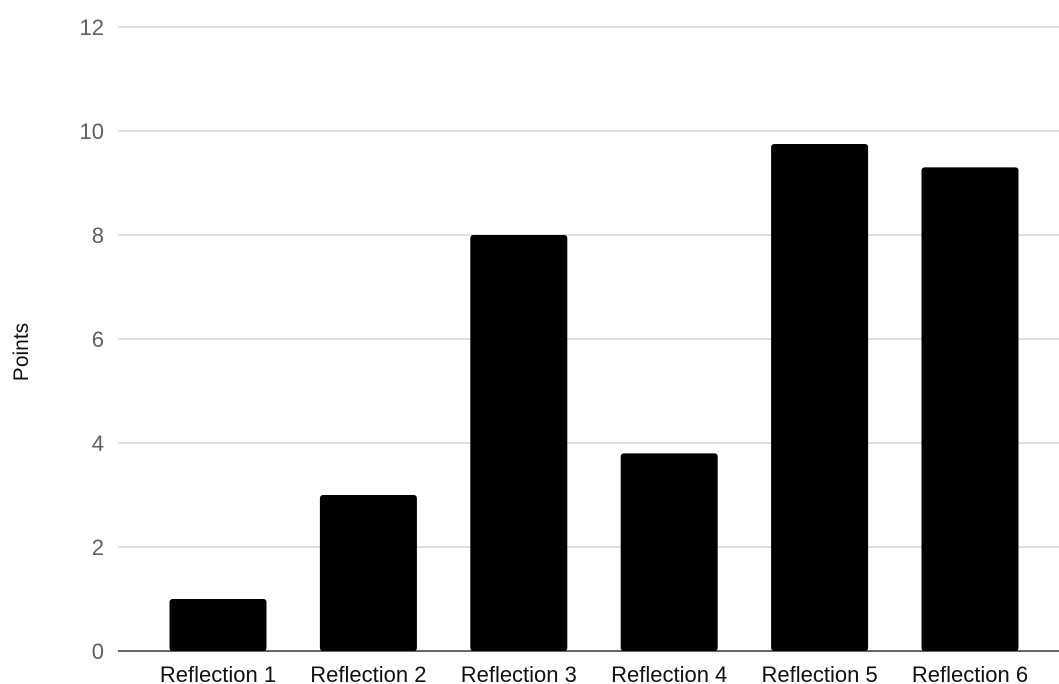  I want to click on y-tick-label: 0, so click(98, 651).